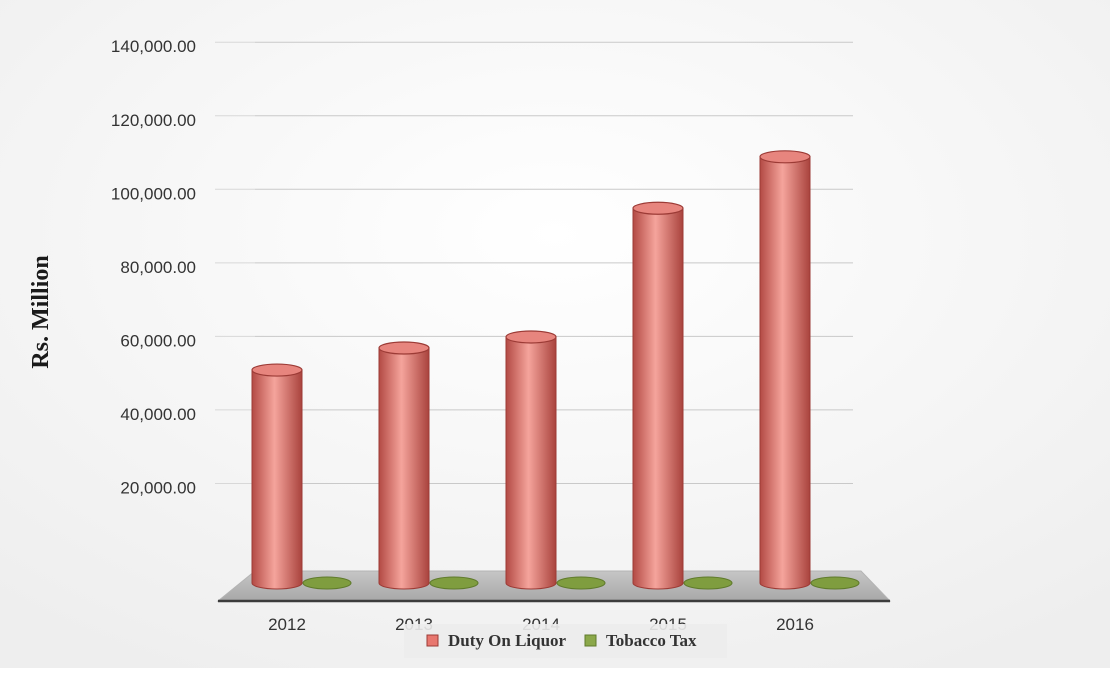 The width and height of the screenshot is (1110, 673). I want to click on y-axis-title: Rs. Million, so click(41, 311).